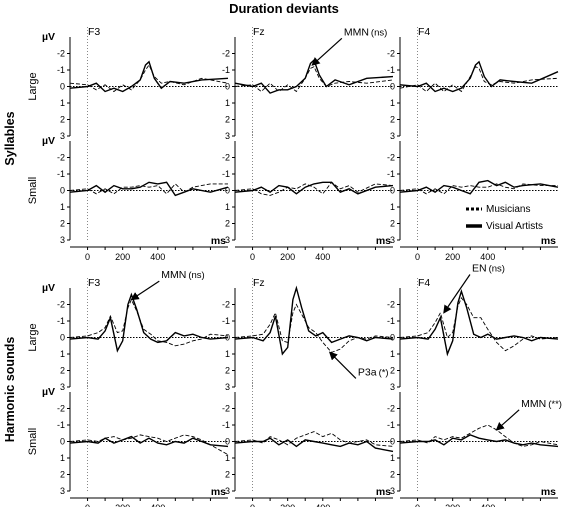 The image size is (567, 507). What do you see at coordinates (514, 226) in the screenshot?
I see `legend-label: Visual Artists` at bounding box center [514, 226].